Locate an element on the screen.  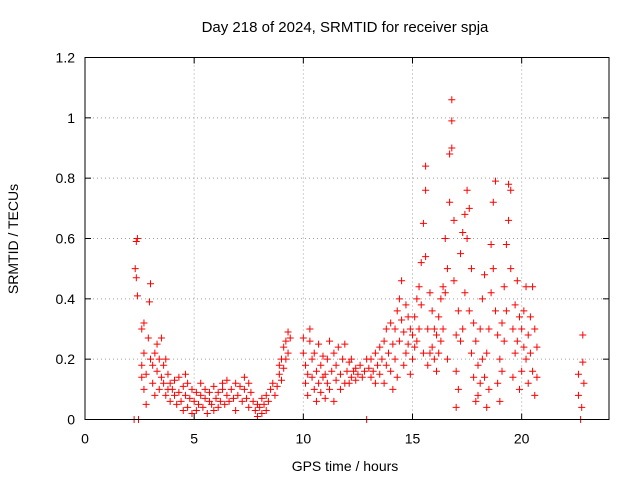
y-tick-label: 0.8 is located at coordinates (66, 178).